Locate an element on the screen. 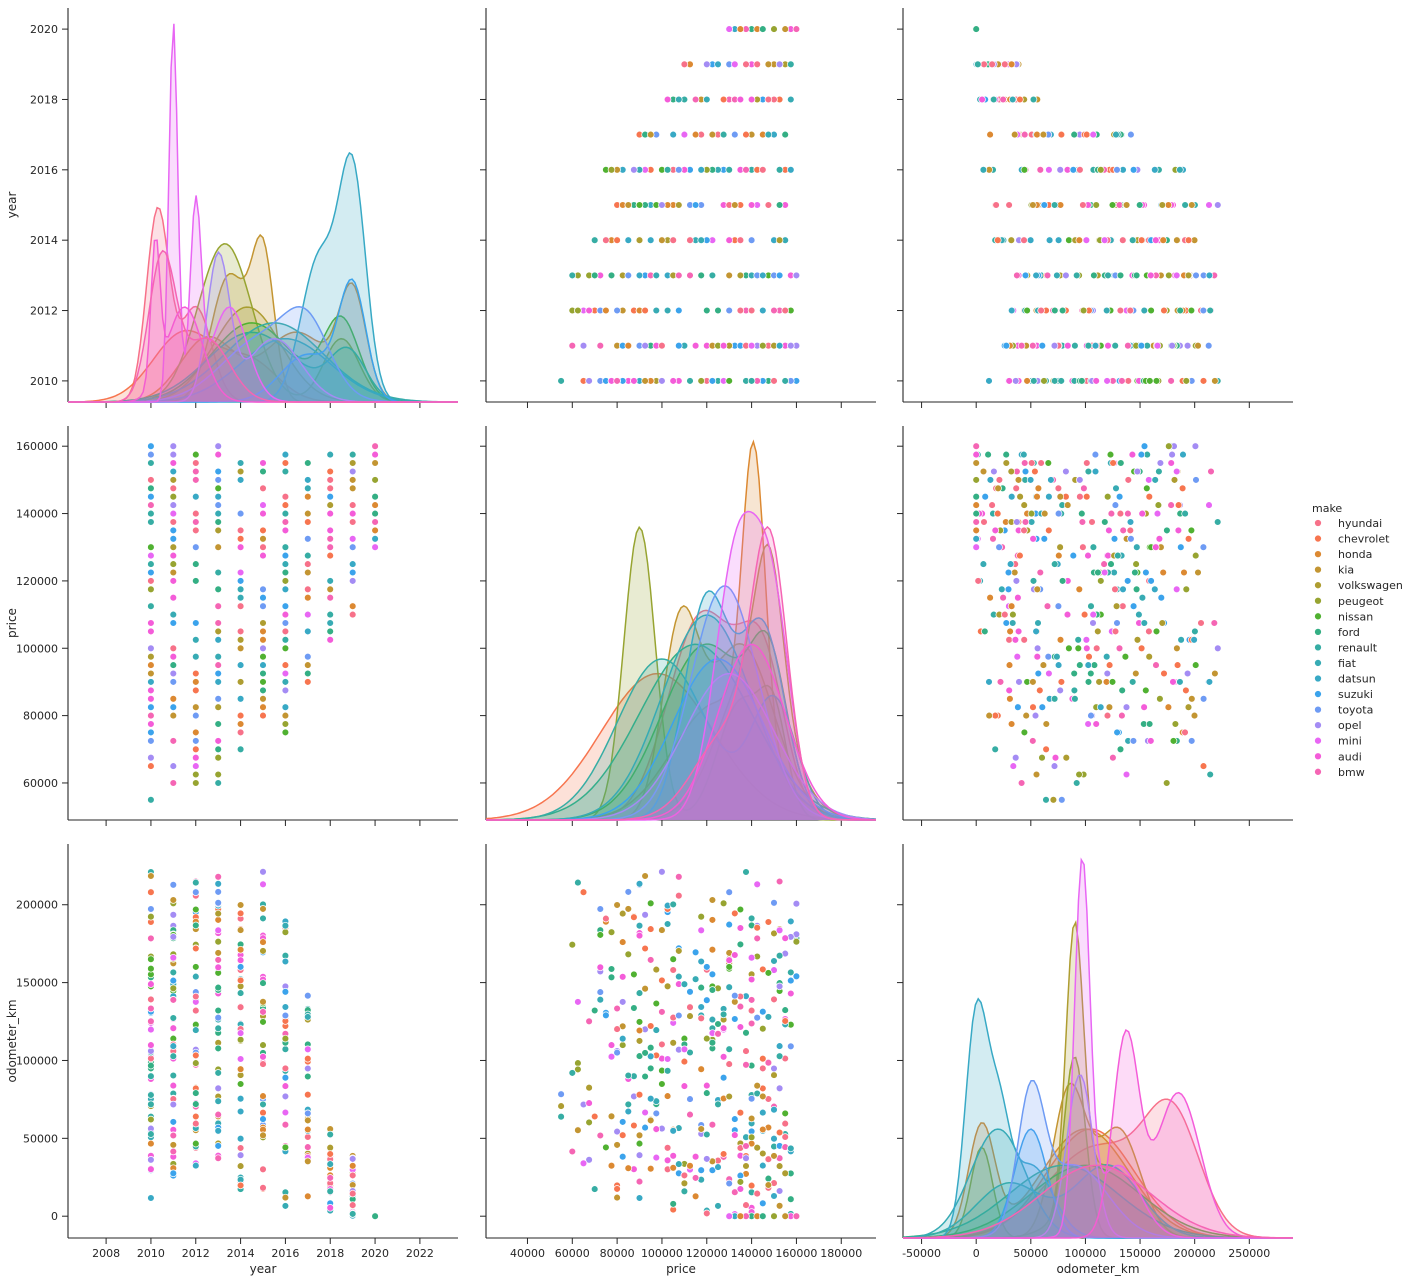 The image size is (1406, 1280). panel-price-vs-odometer_km is located at coordinates (1095, 626).